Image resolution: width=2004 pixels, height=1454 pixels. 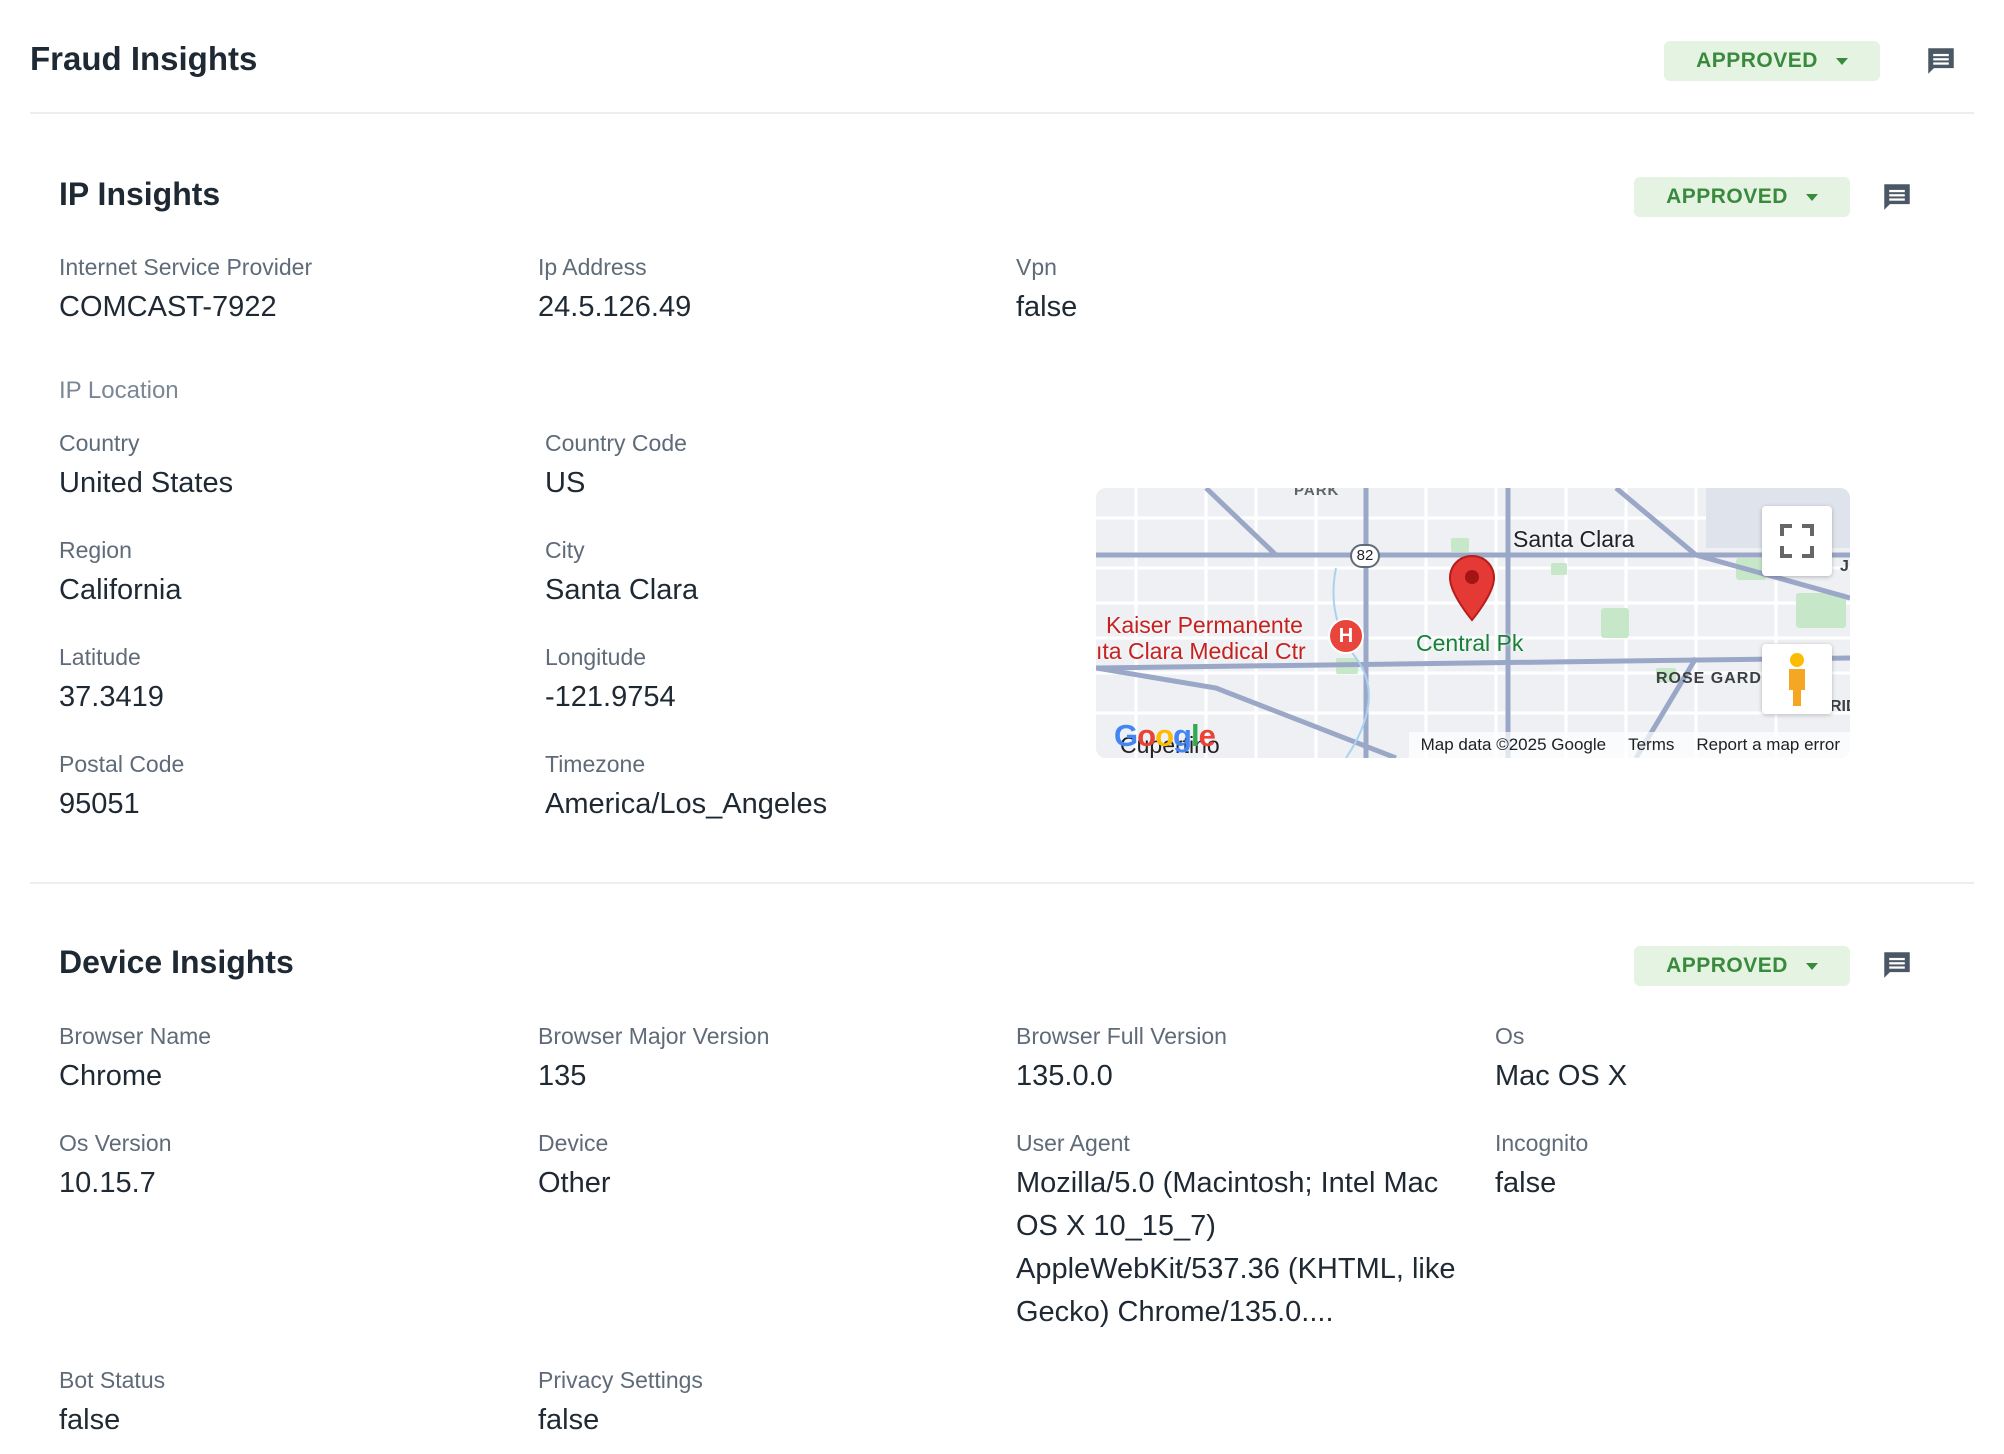 I want to click on field-value: Chrome, so click(x=111, y=1076).